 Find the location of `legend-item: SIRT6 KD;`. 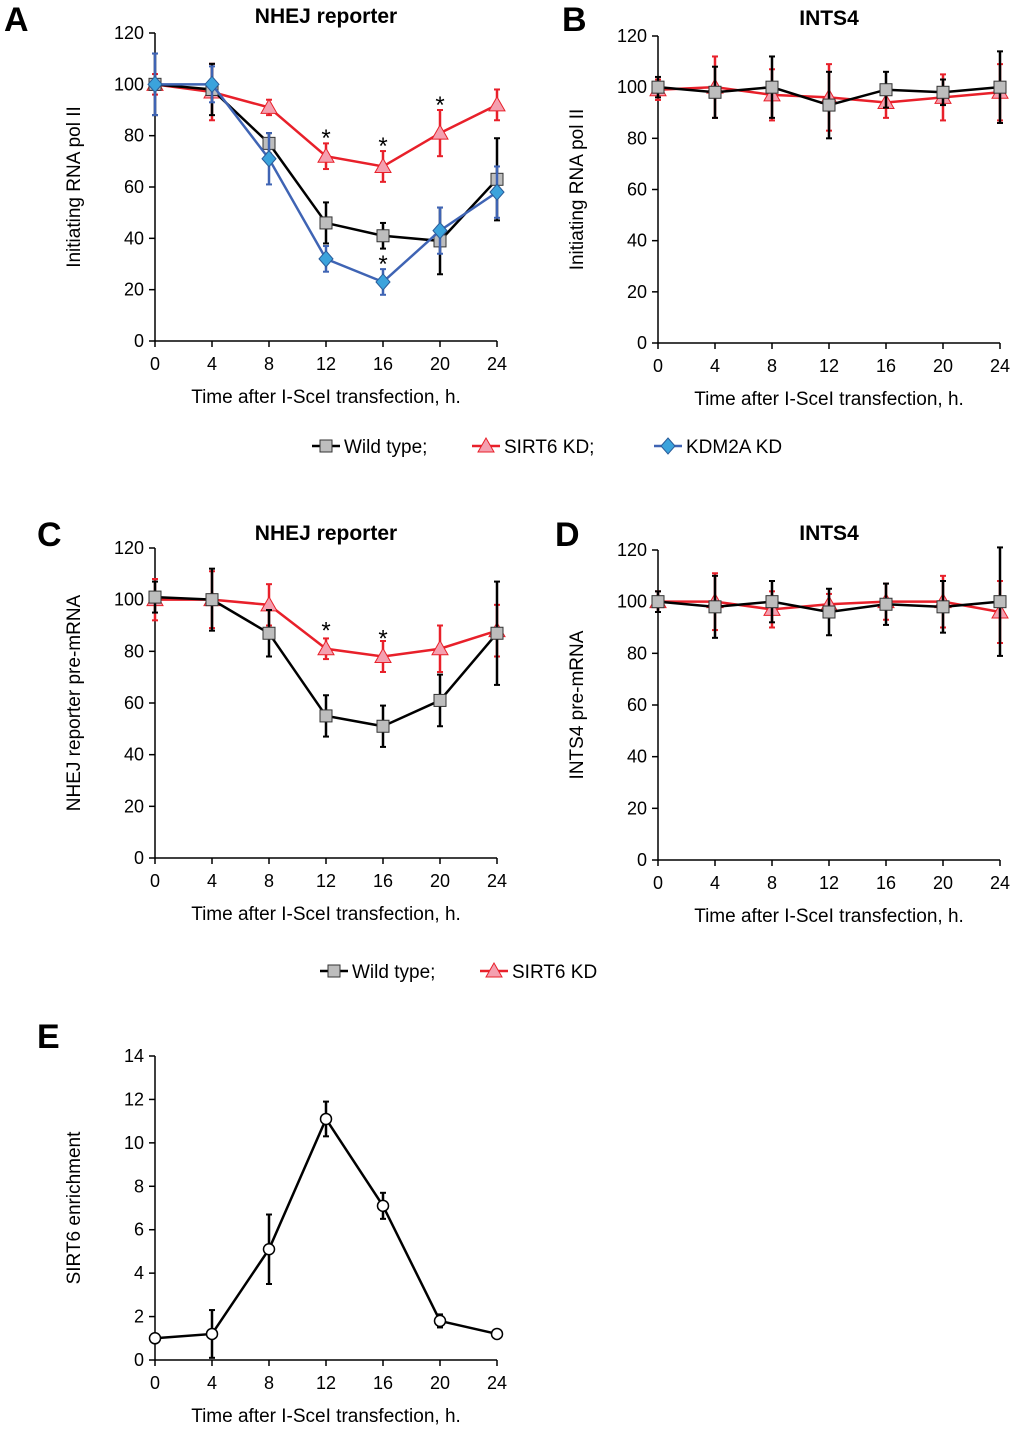

legend-item: SIRT6 KD; is located at coordinates (533, 447).